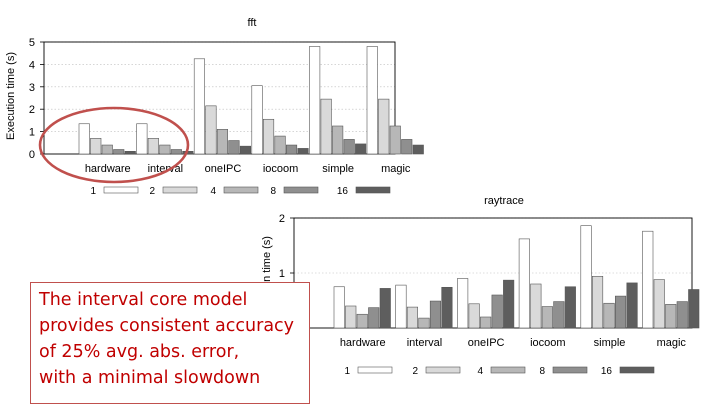 Image resolution: width=715 pixels, height=415 pixels. Describe the element at coordinates (280, 169) in the screenshot. I see `x-tick-label: iocoom` at that location.